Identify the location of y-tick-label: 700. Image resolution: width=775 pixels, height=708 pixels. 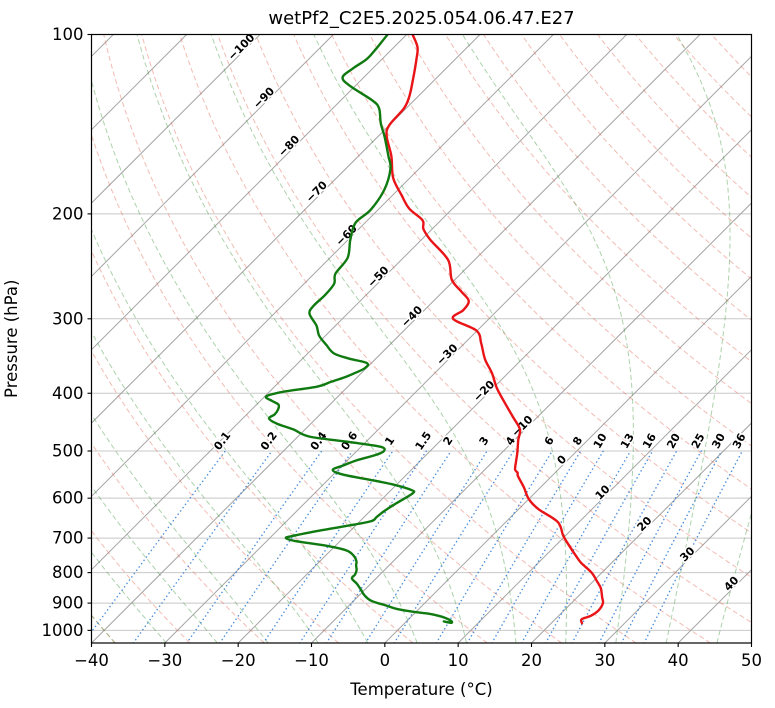
(68, 538).